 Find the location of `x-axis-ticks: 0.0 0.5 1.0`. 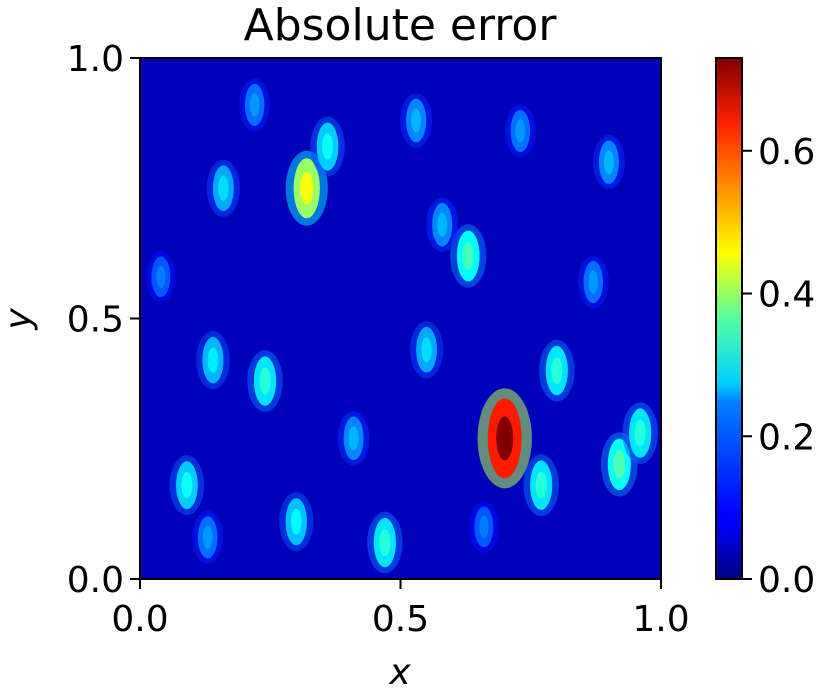

x-axis-ticks: 0.0 0.5 1.0 is located at coordinates (400, 609).